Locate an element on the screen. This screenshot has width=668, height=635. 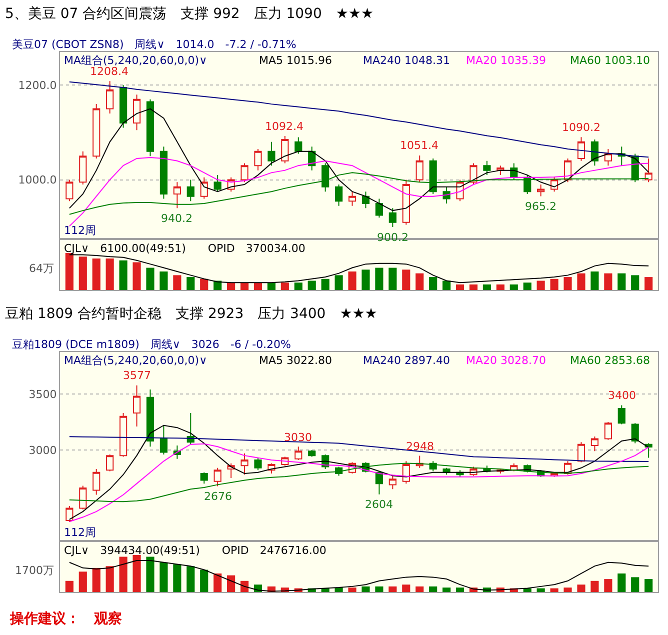
text: 1700万 is located at coordinates (34, 570).